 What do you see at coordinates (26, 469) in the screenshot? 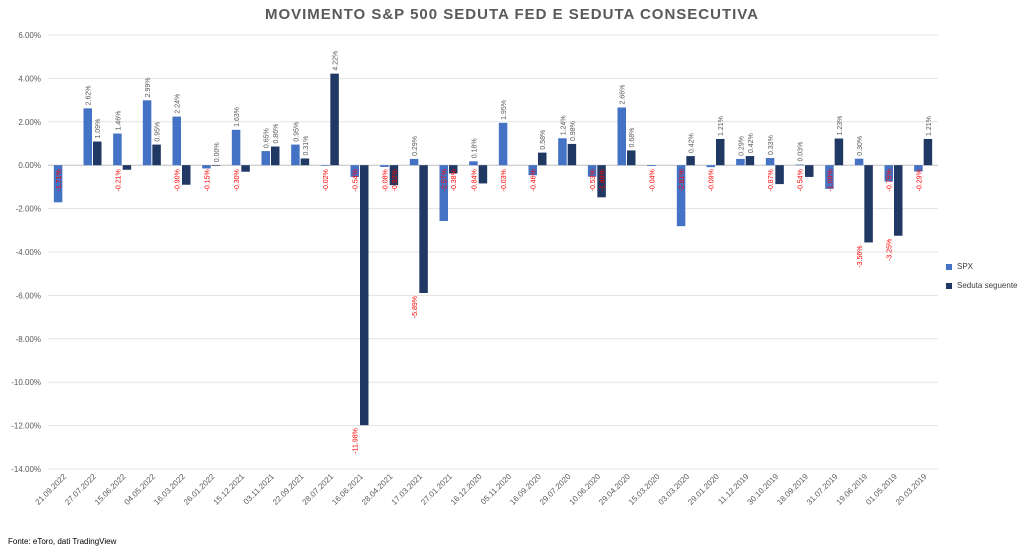
I see `y-tick-label: -14.00%` at bounding box center [26, 469].